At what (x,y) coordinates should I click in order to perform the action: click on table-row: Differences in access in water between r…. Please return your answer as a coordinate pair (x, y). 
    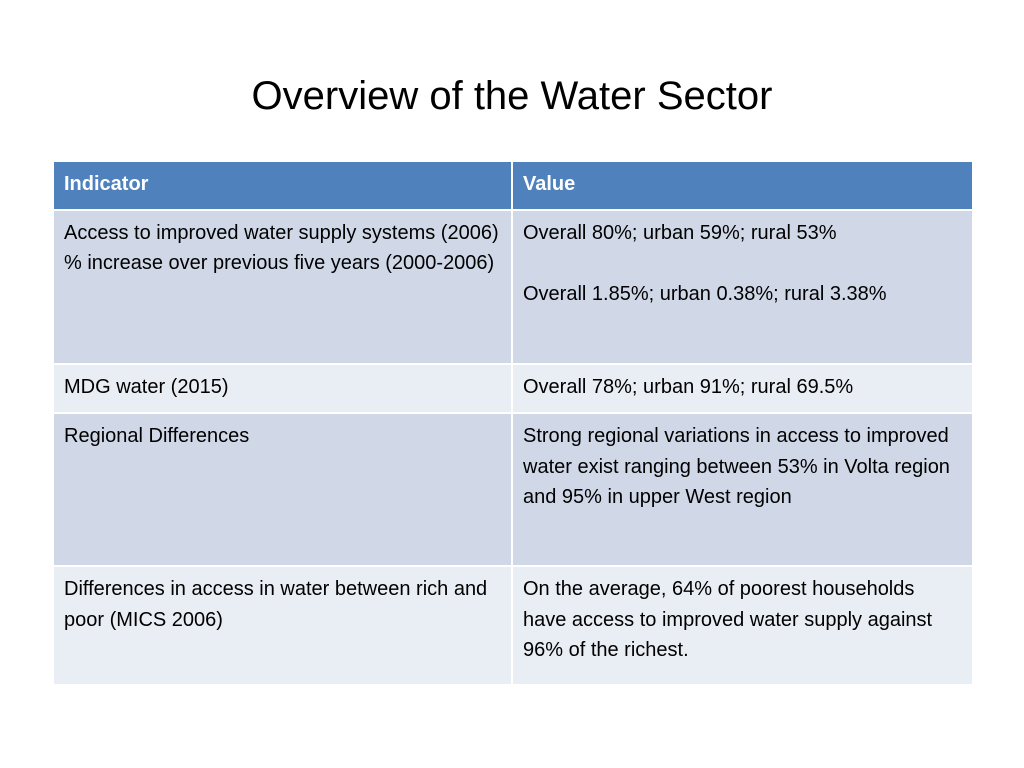
    Looking at the image, I should click on (513, 625).